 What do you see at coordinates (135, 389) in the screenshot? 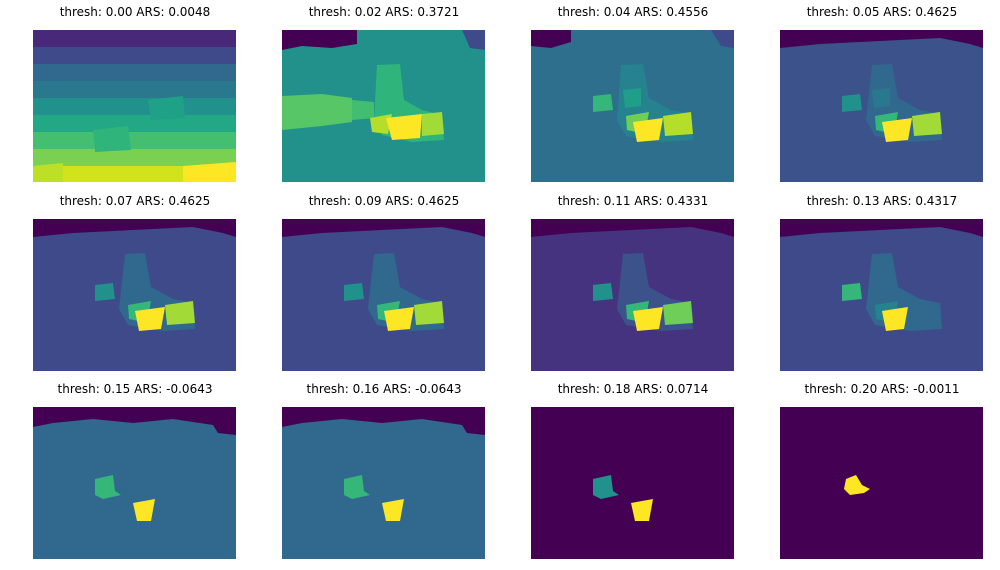
I see `panel-title: thresh: 0.15 ARS: -0.0643` at bounding box center [135, 389].